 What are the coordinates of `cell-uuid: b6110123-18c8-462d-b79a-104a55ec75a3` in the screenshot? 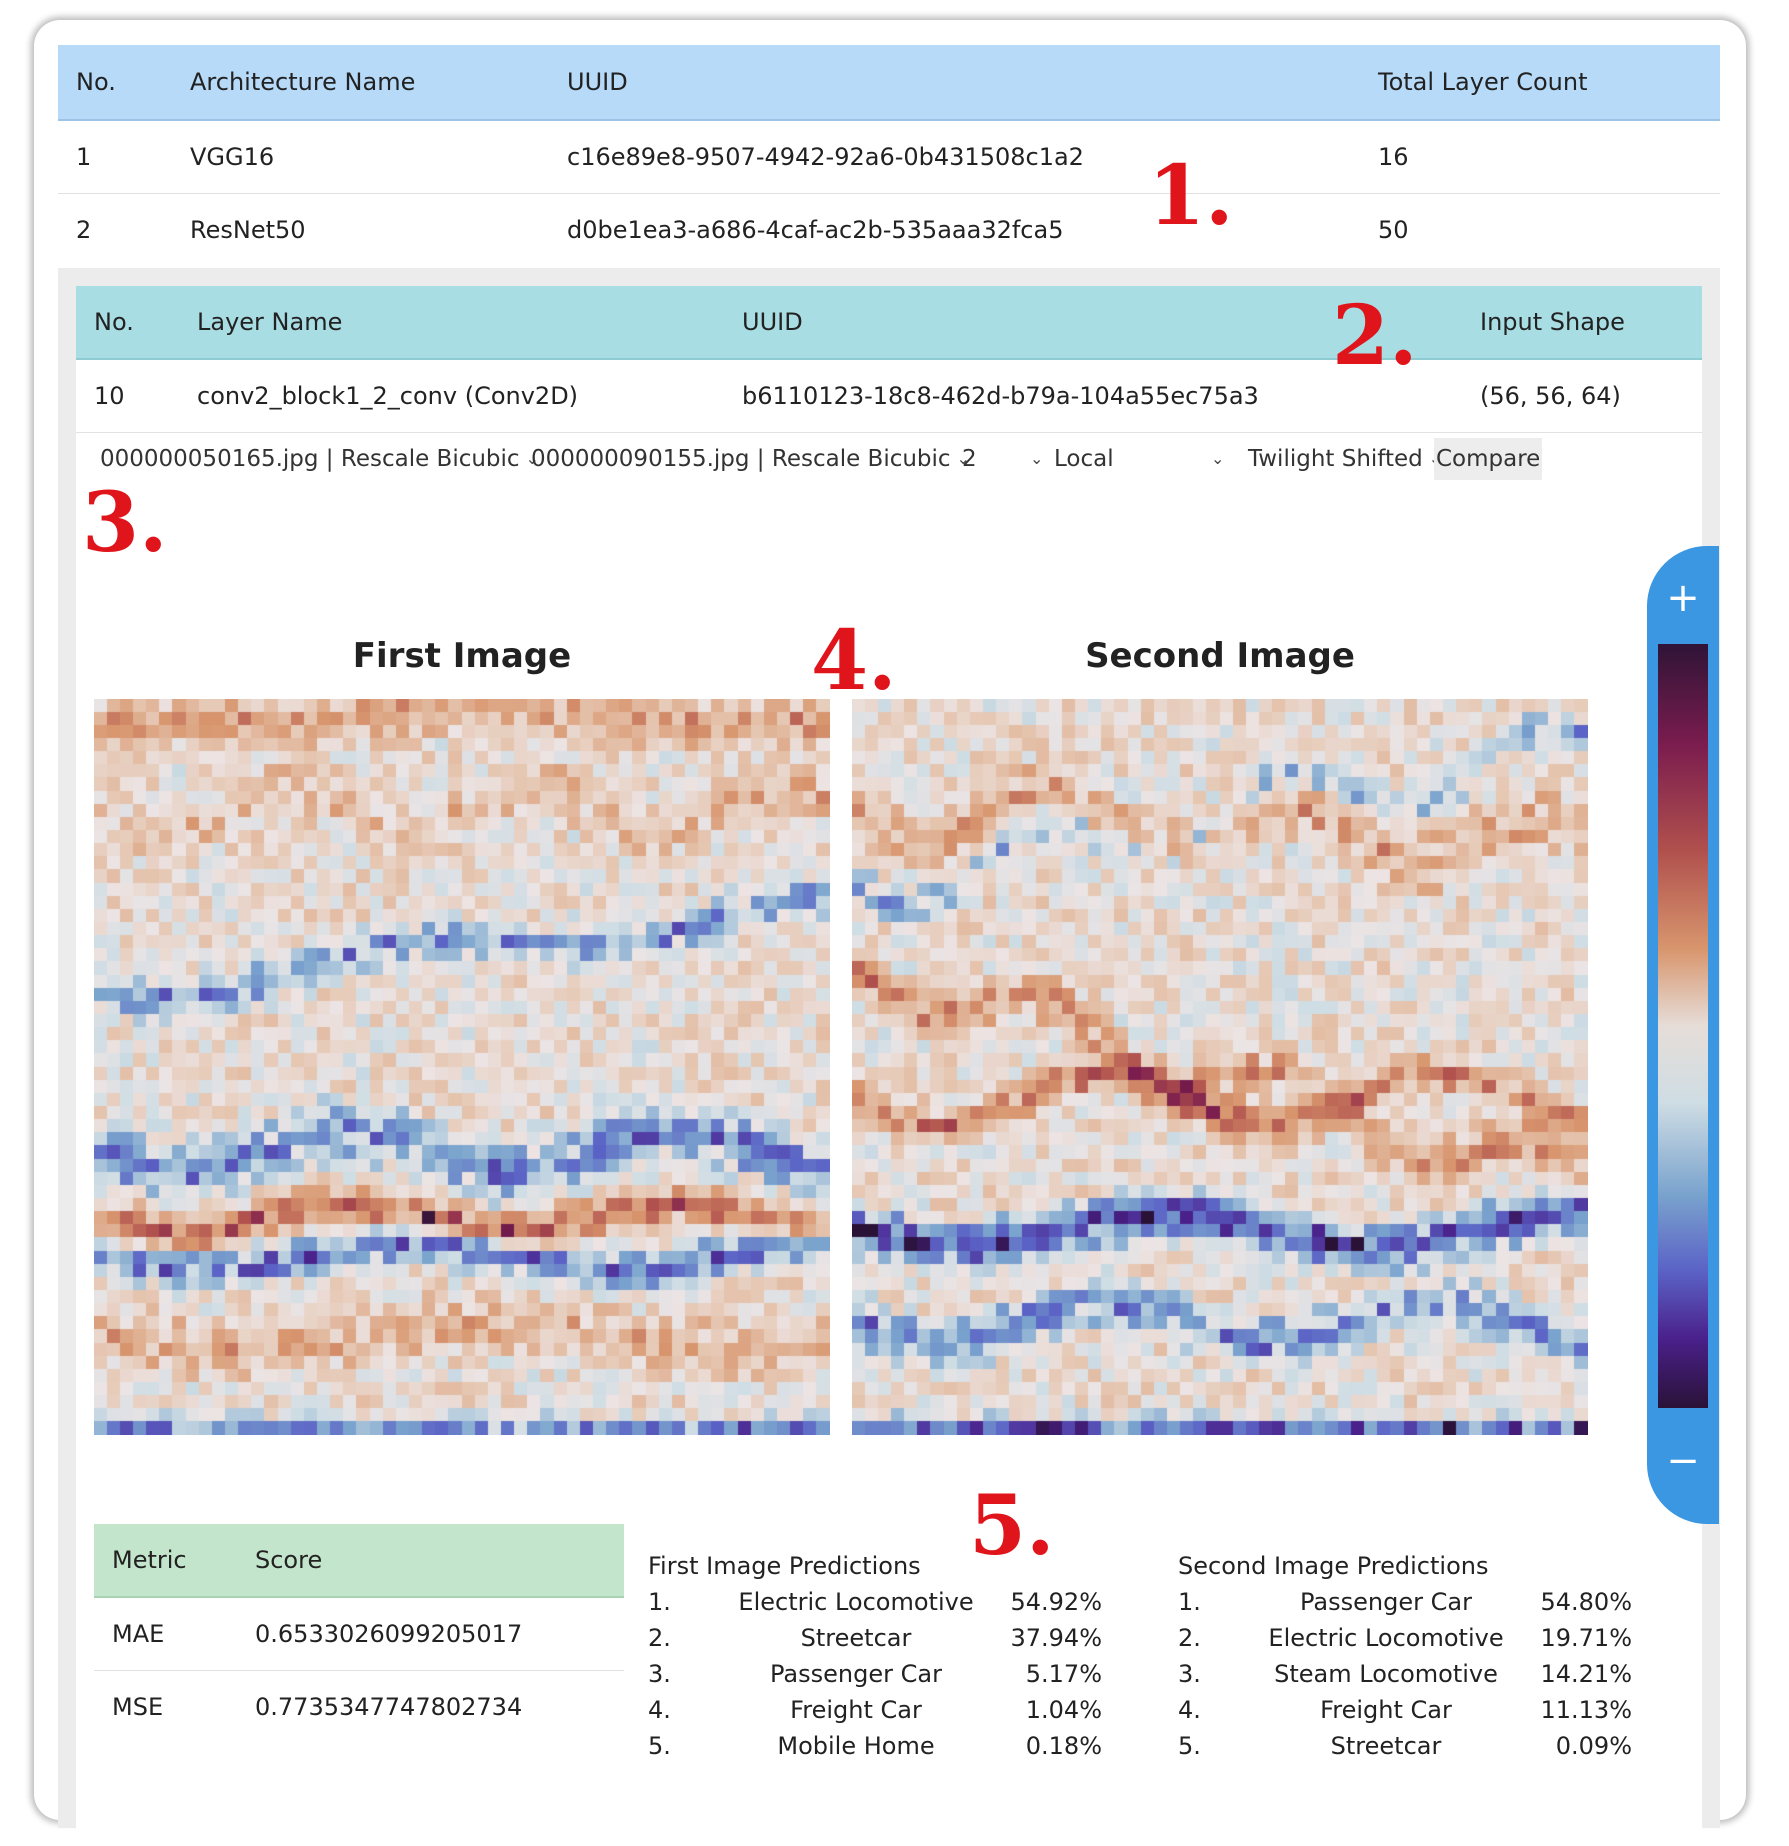 It's located at (1000, 396).